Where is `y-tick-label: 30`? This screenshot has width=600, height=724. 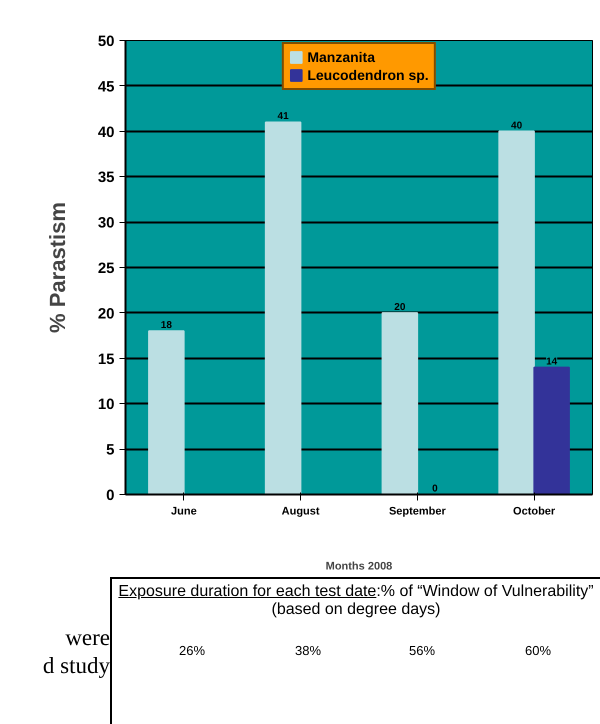 y-tick-label: 30 is located at coordinates (106, 223).